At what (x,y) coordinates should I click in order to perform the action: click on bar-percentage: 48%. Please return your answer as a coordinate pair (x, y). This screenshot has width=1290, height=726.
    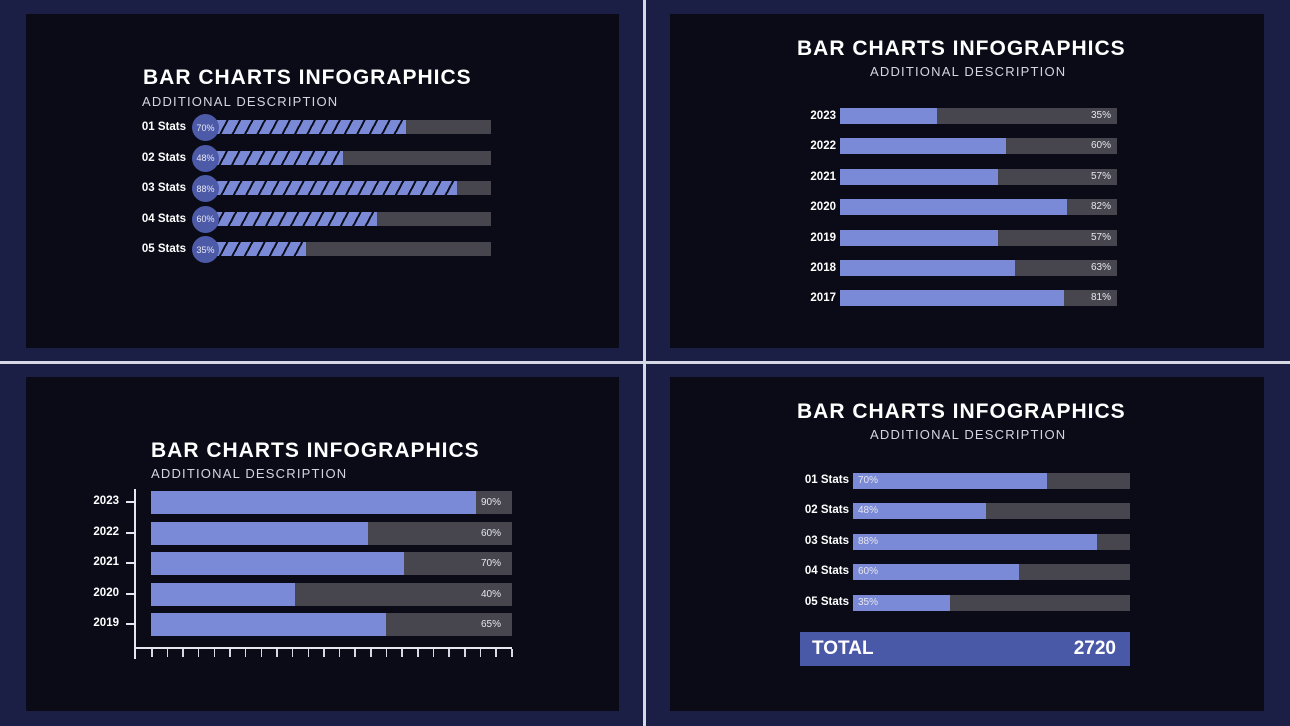
    Looking at the image, I should click on (868, 511).